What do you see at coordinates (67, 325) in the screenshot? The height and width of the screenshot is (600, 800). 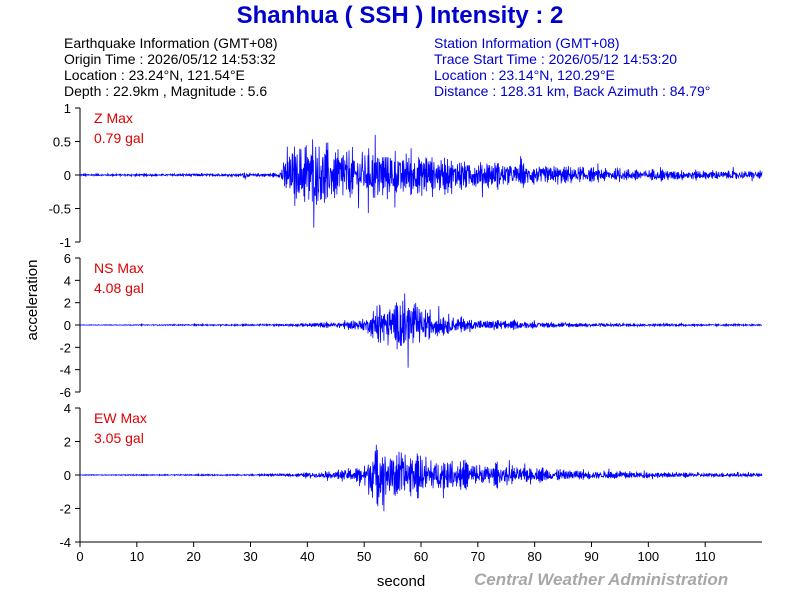 I see `y-tick-label-ns: 0` at bounding box center [67, 325].